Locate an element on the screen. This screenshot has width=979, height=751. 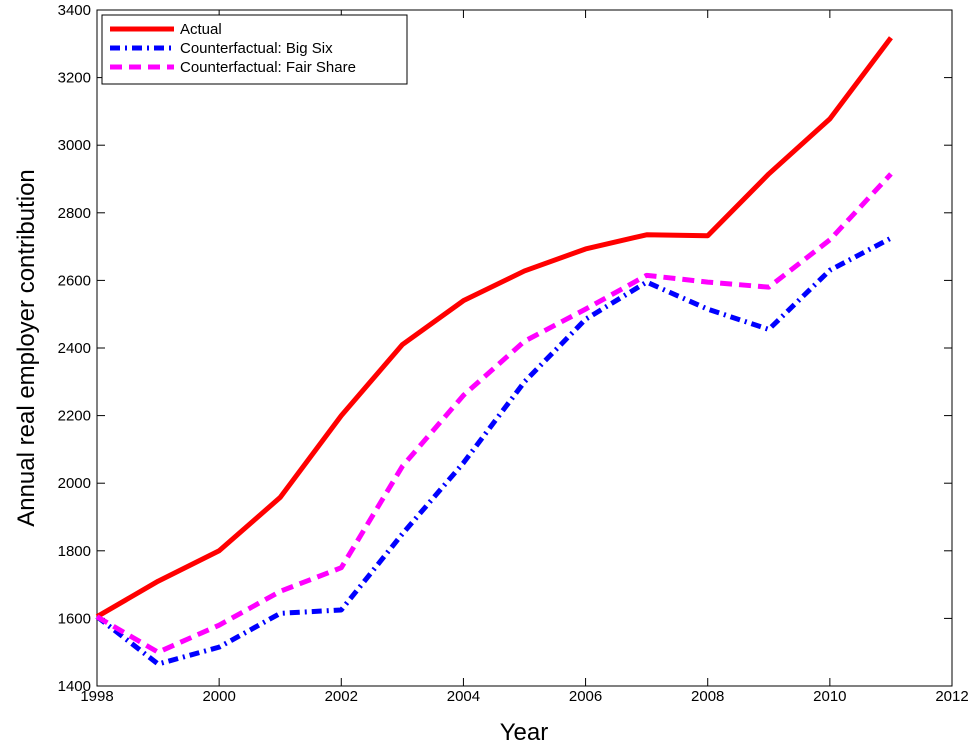
y-axis-label: Annual real employer contribution is located at coordinates (26, 348).